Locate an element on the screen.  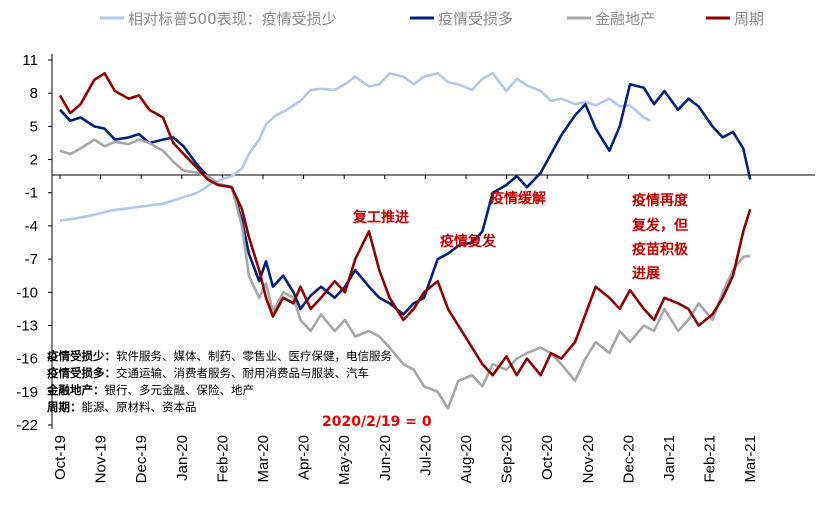
note-row: 疫情受损少：软件服务、媒体、制药、零售业、医疗保健，电信服务 is located at coordinates (219, 356).